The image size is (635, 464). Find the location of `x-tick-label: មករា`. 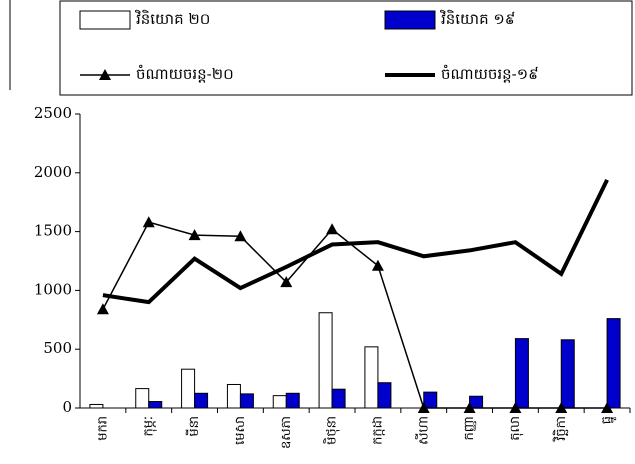

x-tick-label: មករា is located at coordinates (102, 428).